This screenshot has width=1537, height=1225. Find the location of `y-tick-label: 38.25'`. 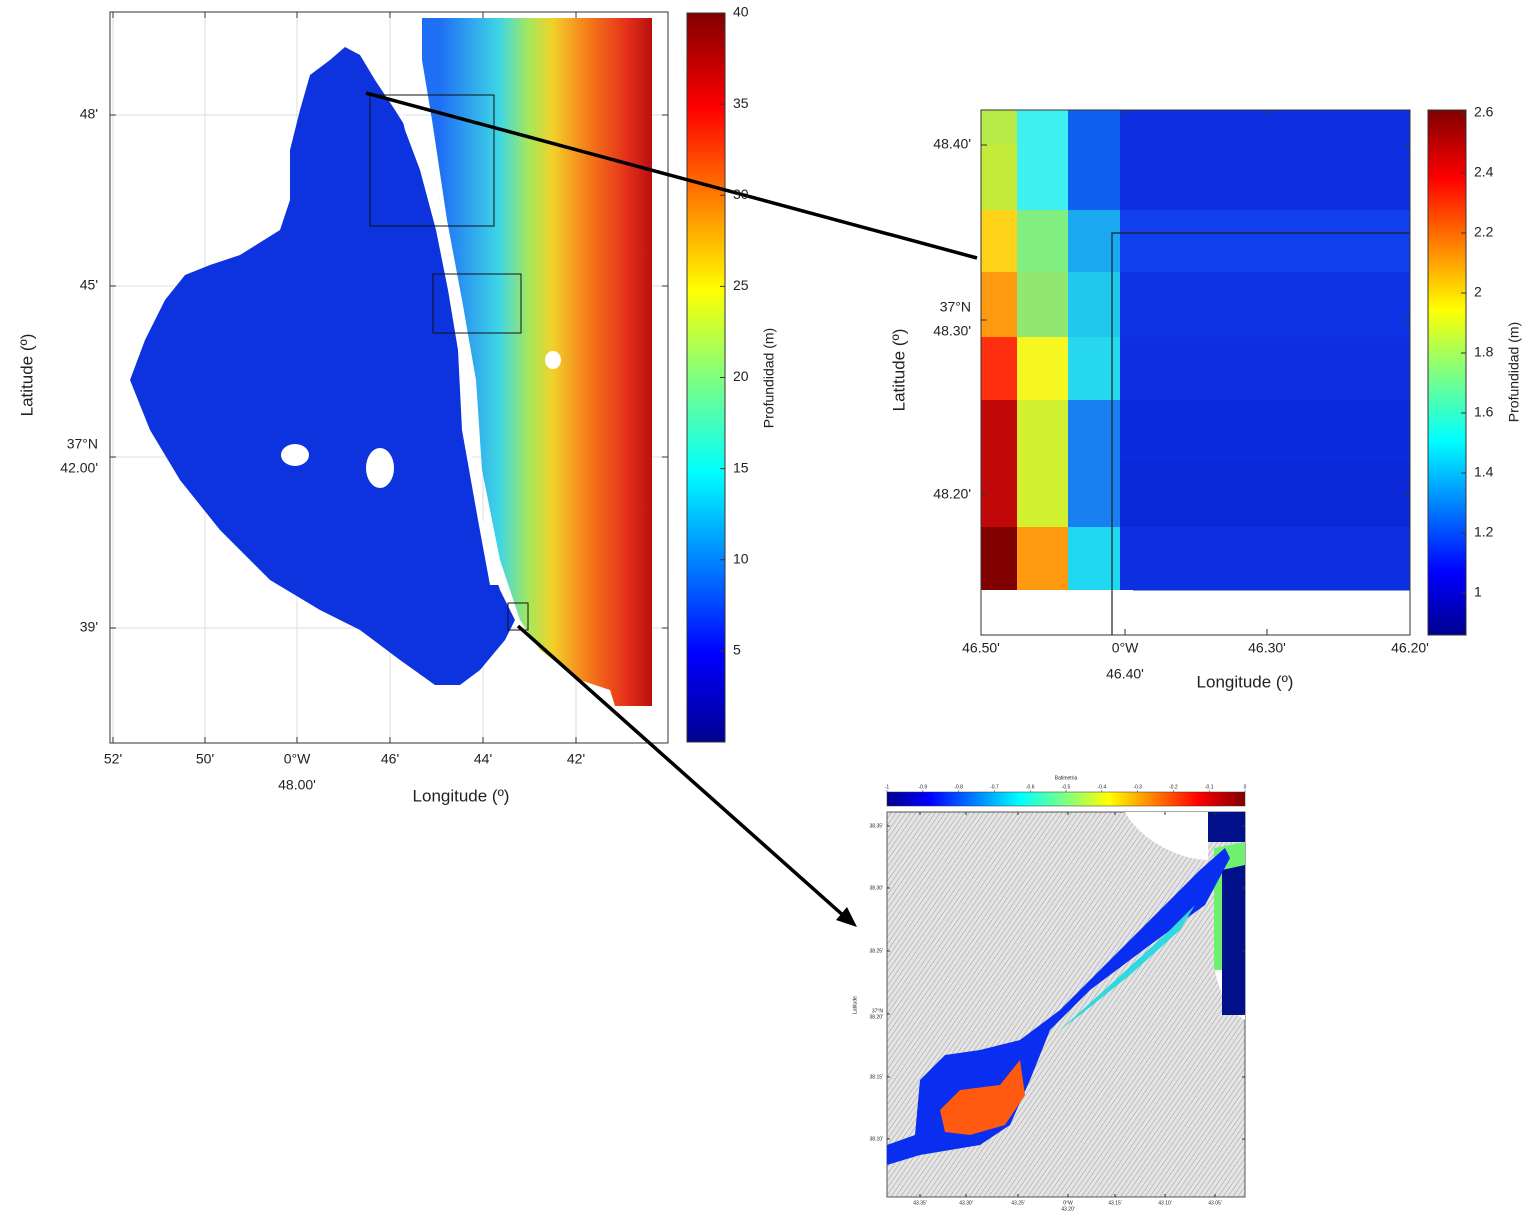

y-tick-label: 38.25' is located at coordinates (877, 951).